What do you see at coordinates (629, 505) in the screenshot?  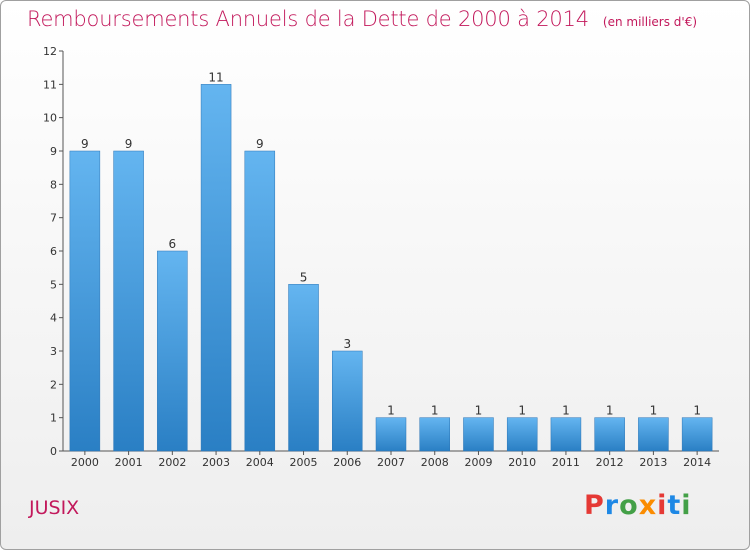 I see `brand-letter: o` at bounding box center [629, 505].